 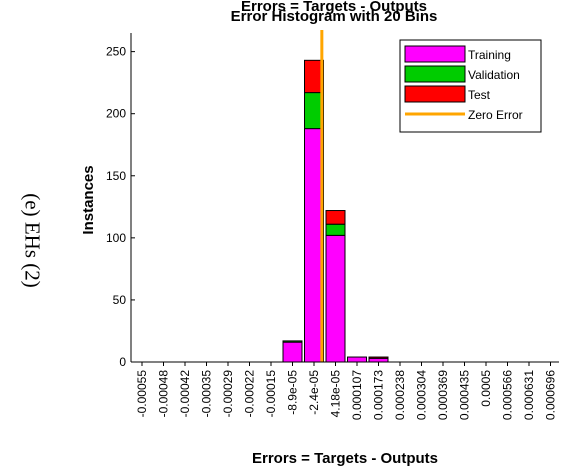 What do you see at coordinates (435, 54) in the screenshot?
I see `legend-swatch-training` at bounding box center [435, 54].